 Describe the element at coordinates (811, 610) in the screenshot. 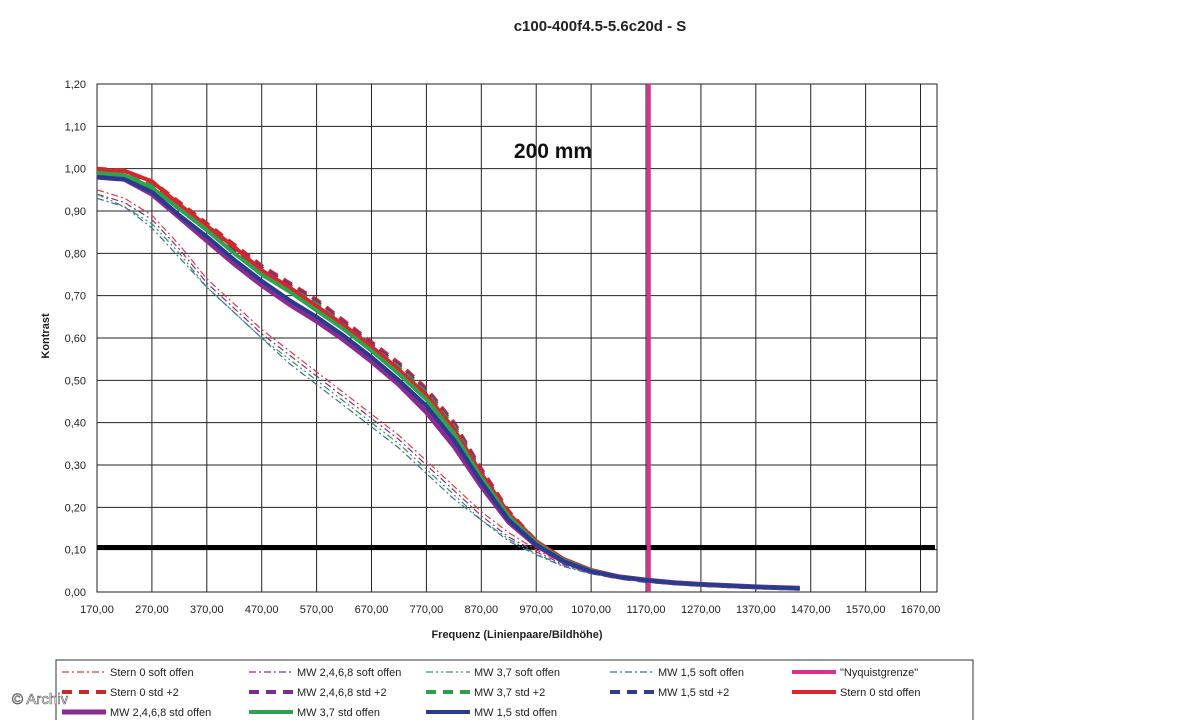

I see `x-tick-label: 1470,00` at that location.